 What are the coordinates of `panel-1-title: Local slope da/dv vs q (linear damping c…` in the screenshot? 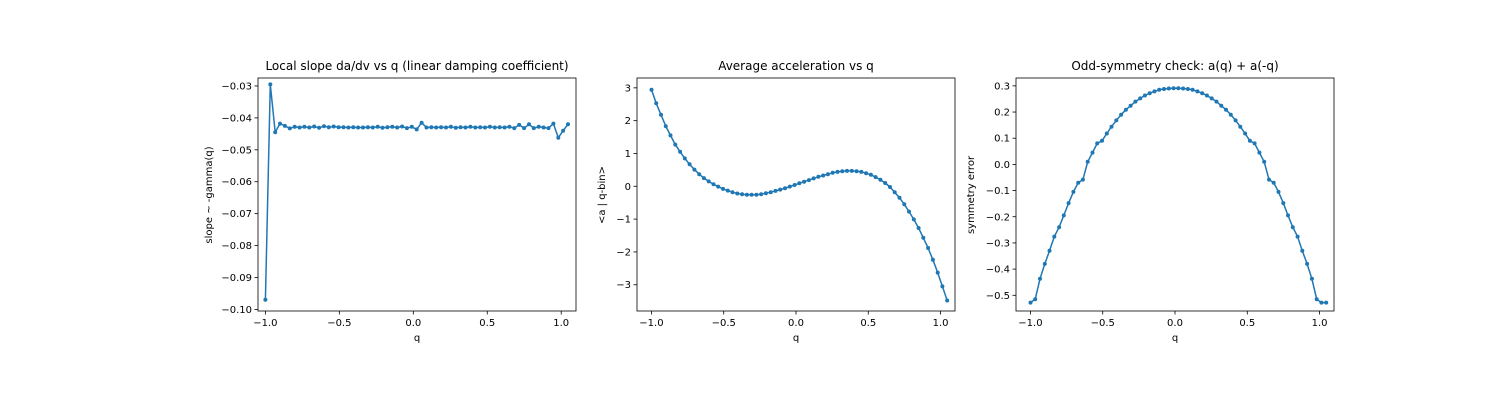 It's located at (416, 66).